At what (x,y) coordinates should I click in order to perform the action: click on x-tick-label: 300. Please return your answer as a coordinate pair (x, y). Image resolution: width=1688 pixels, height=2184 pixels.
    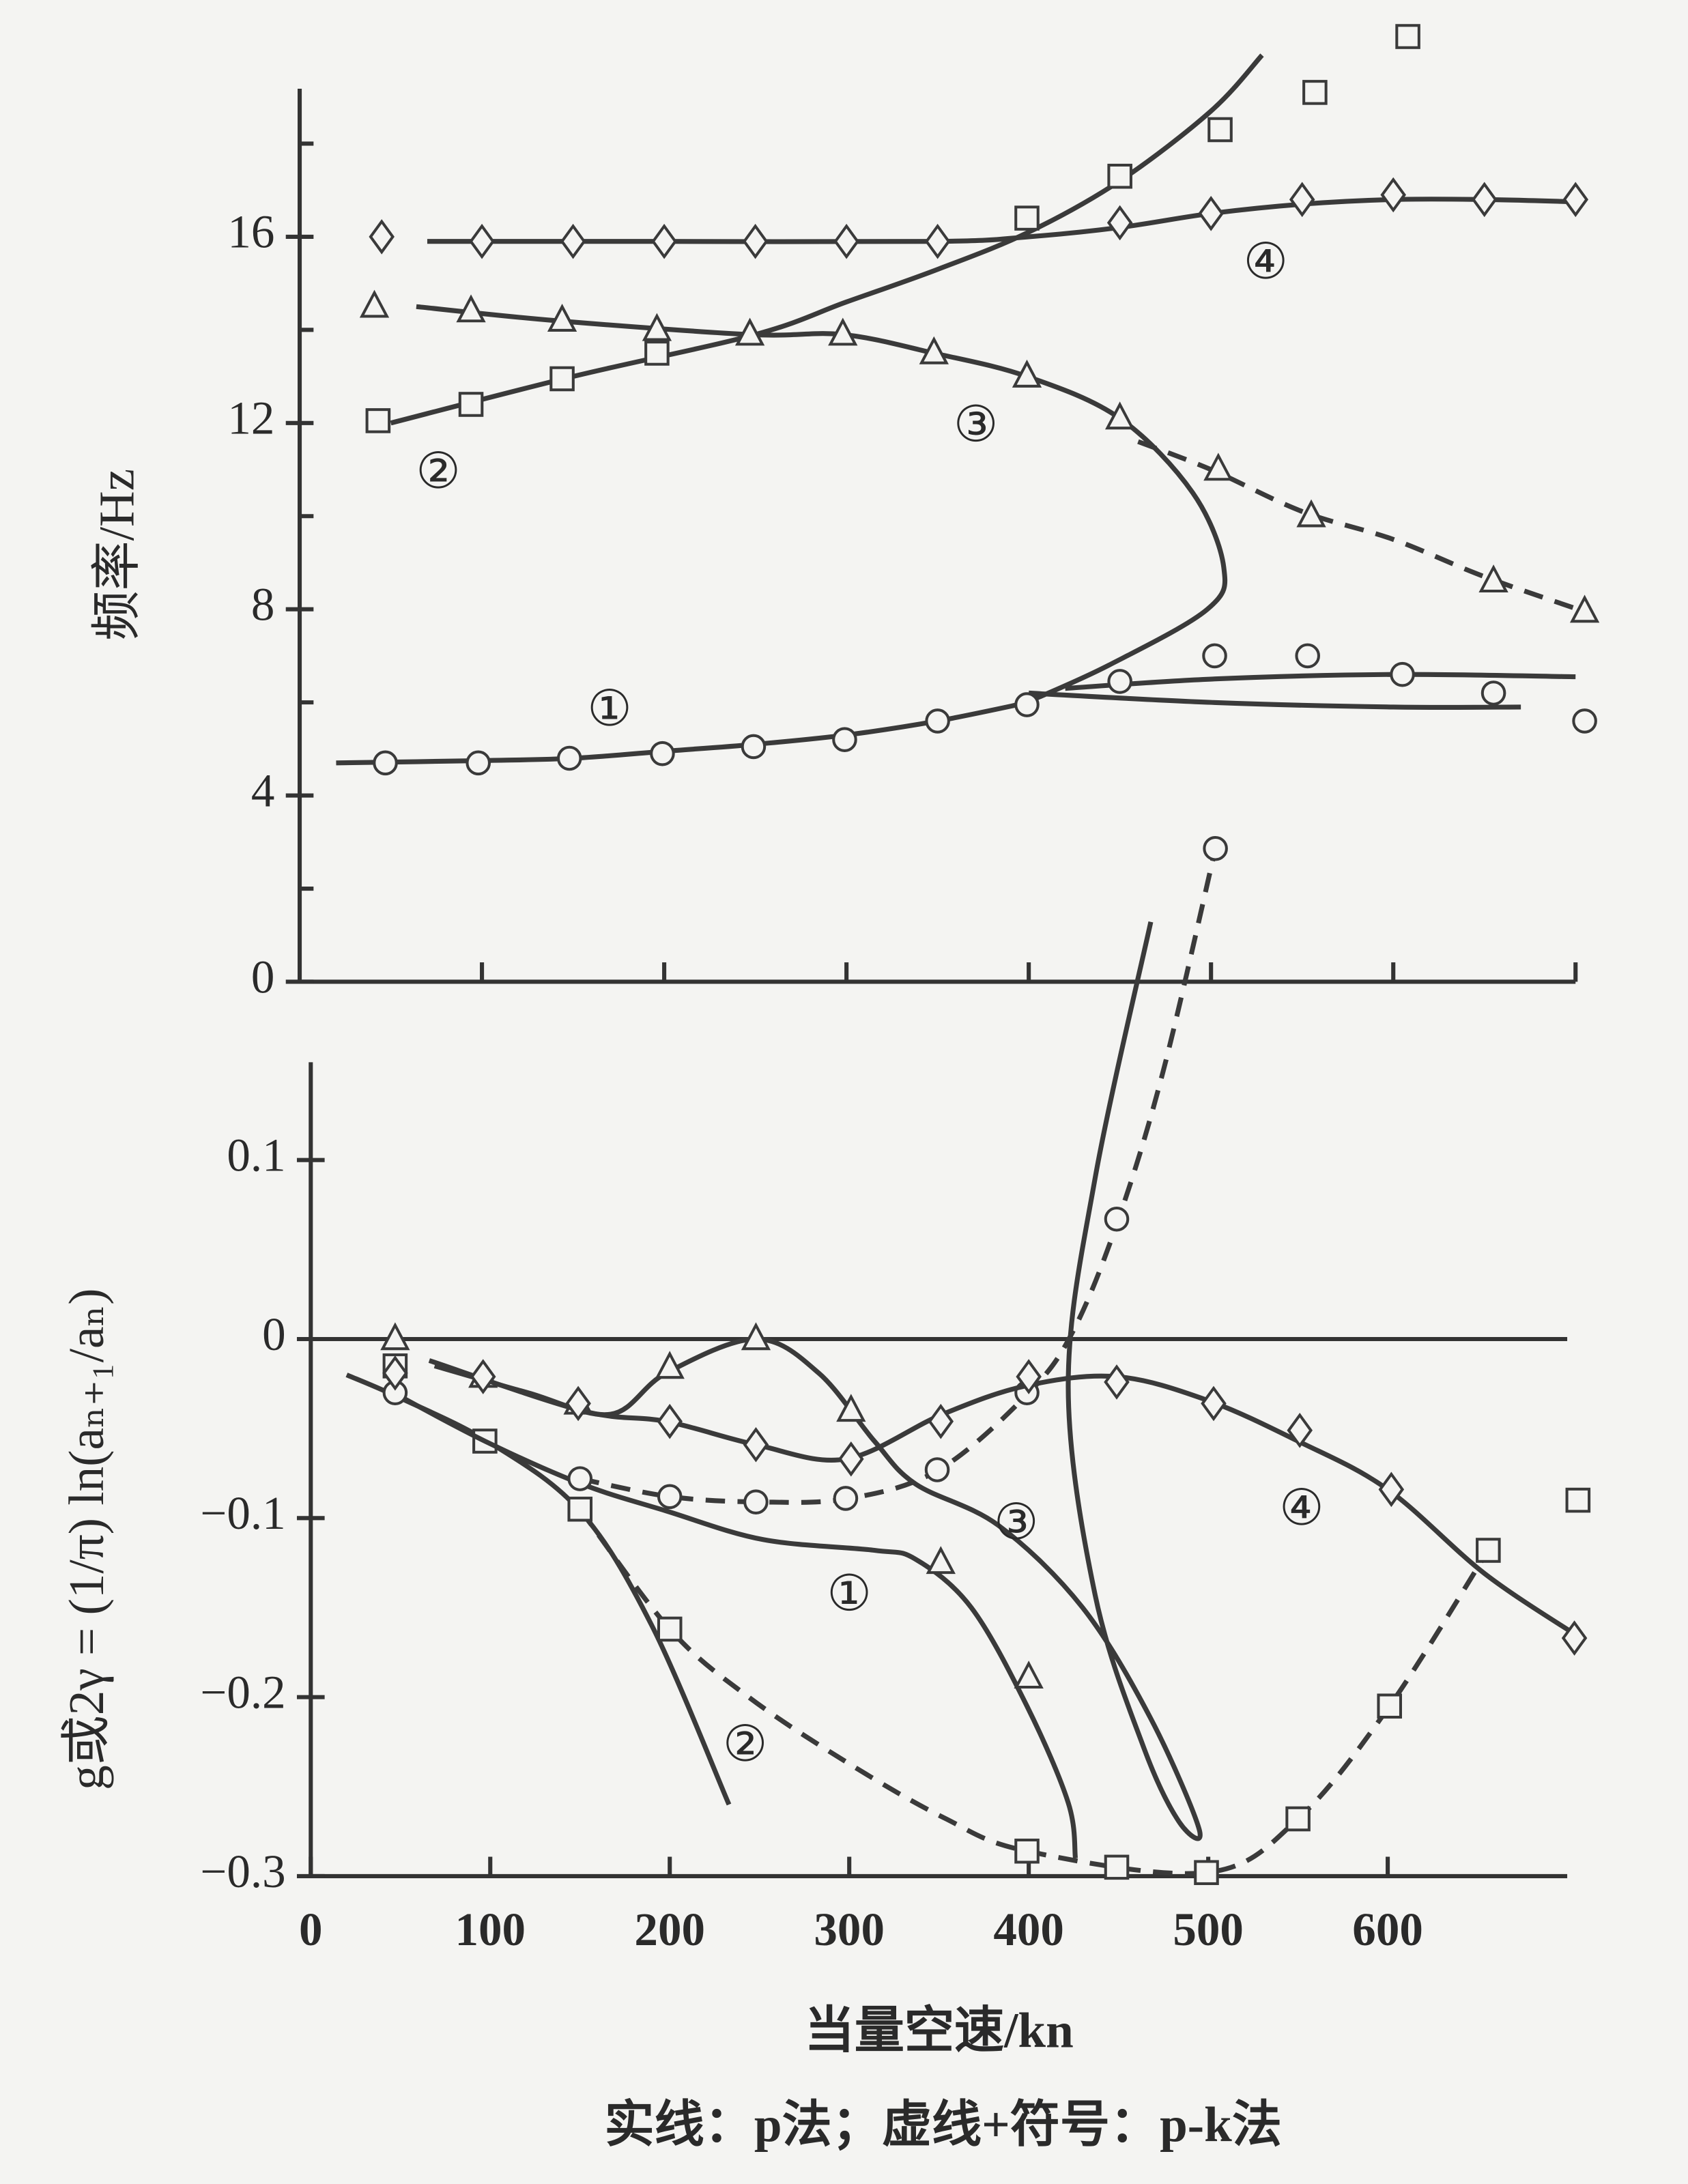
    Looking at the image, I should click on (849, 1929).